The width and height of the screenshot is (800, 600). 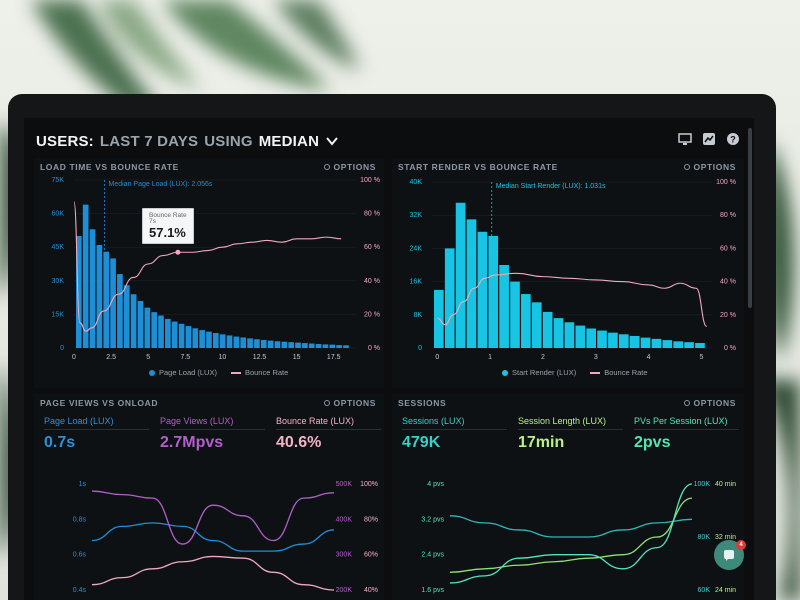 I want to click on chart-icon, so click(x=709, y=139).